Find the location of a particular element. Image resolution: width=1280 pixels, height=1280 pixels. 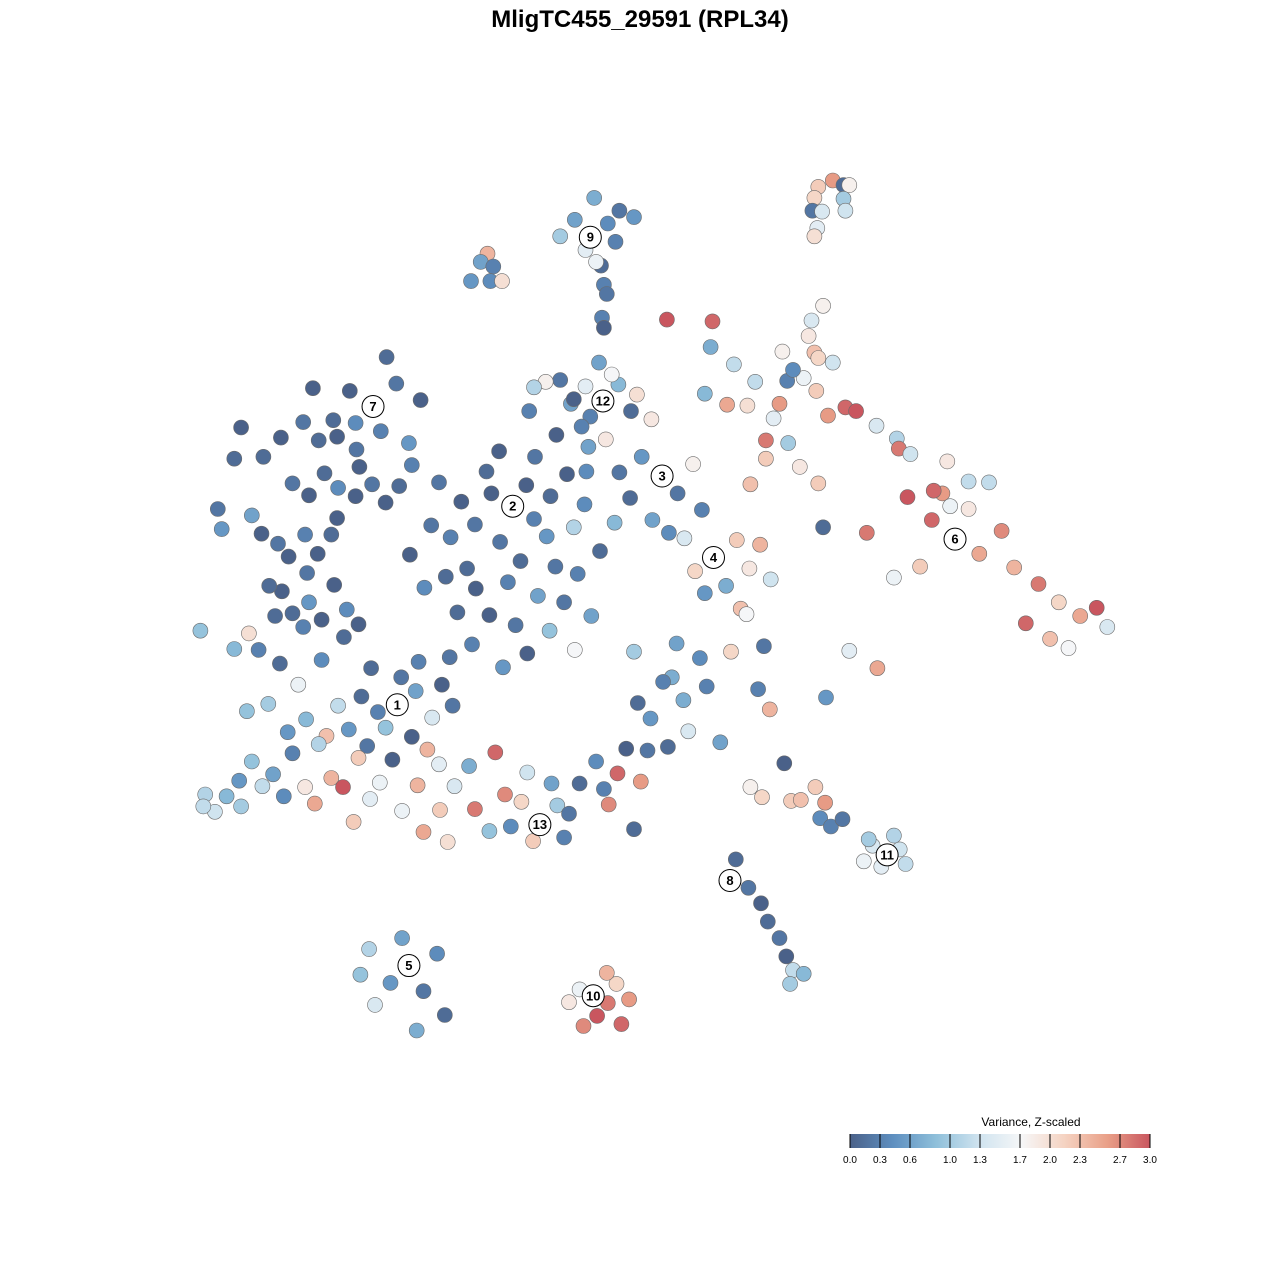

legend-tick-label: 2.0 is located at coordinates (1050, 1160).